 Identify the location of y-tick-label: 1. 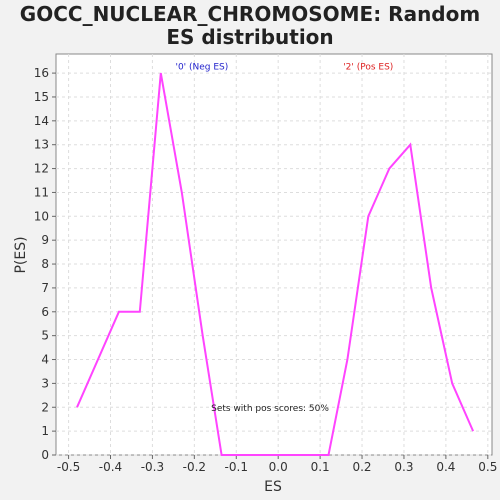
(45, 431).